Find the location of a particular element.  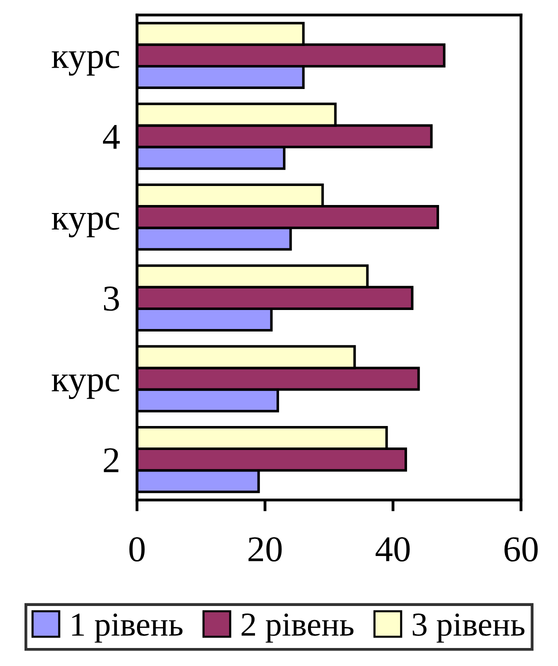

x-tick-label: 40 is located at coordinates (393, 549).